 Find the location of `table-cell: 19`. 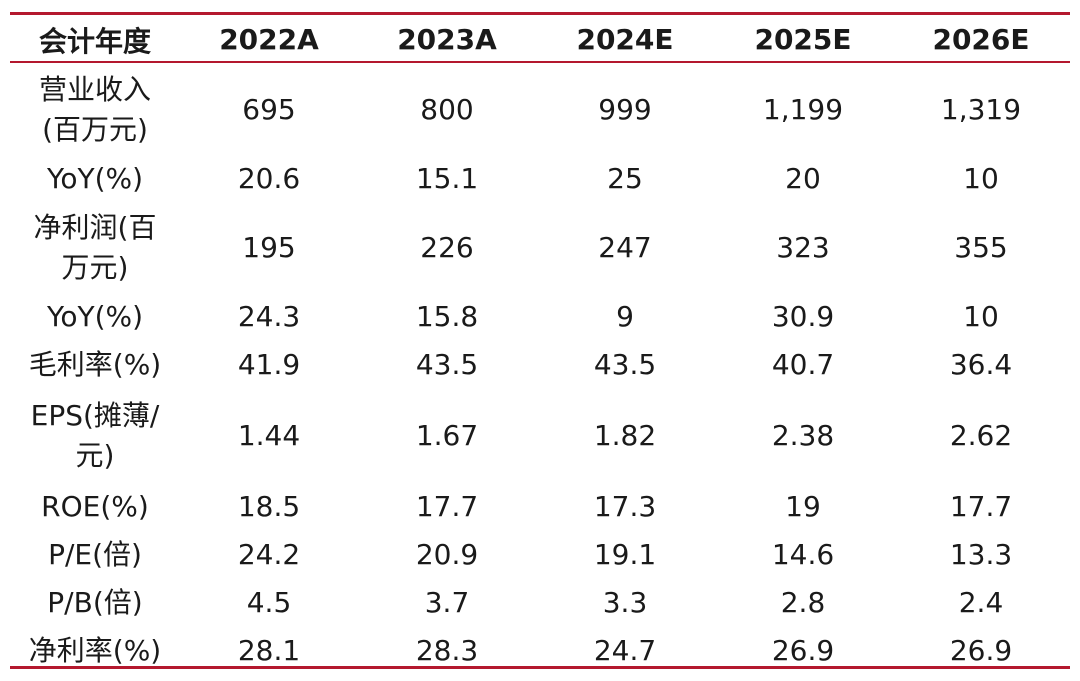

table-cell: 19 is located at coordinates (803, 506).